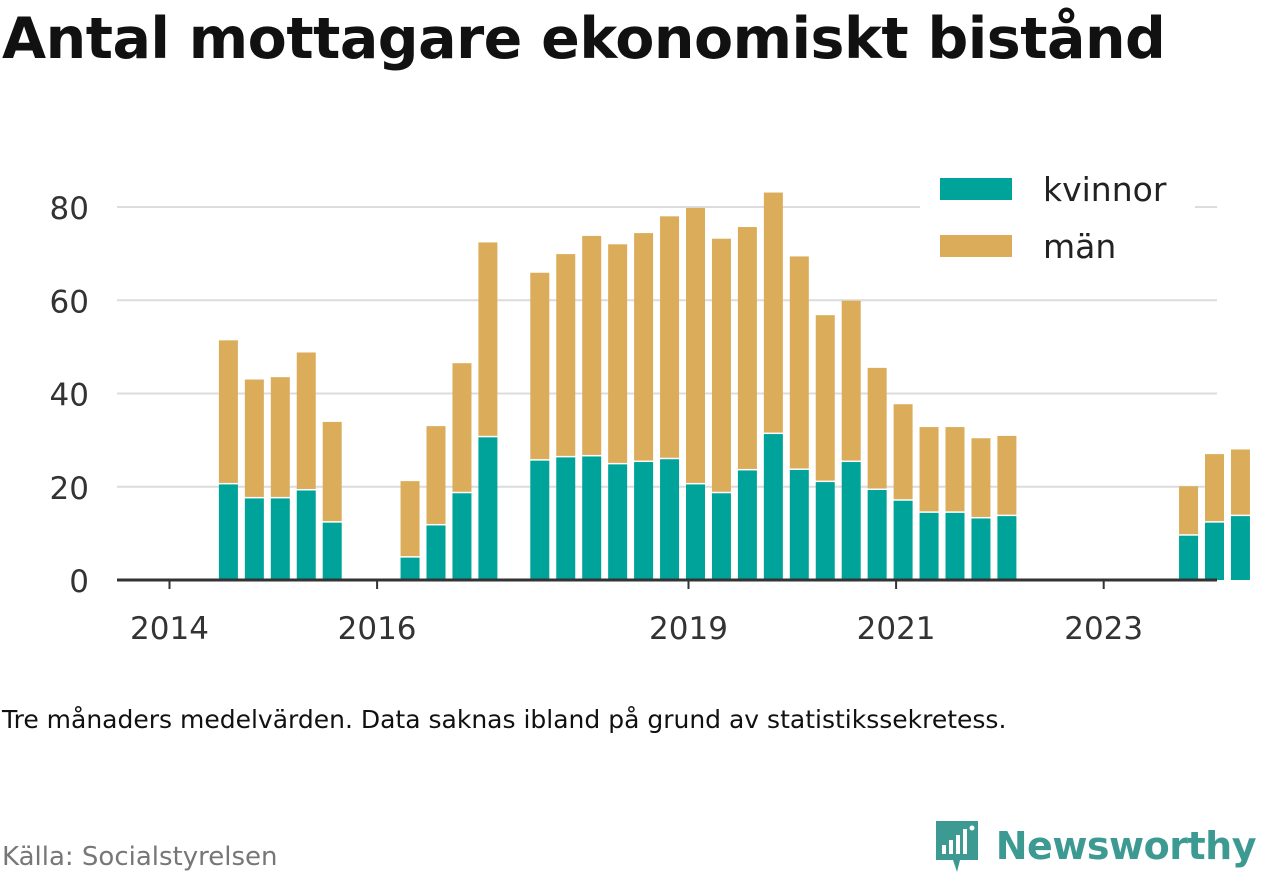 The image size is (1262, 879). What do you see at coordinates (1105, 189) in the screenshot?
I see `legend-label: kvinnor` at bounding box center [1105, 189].